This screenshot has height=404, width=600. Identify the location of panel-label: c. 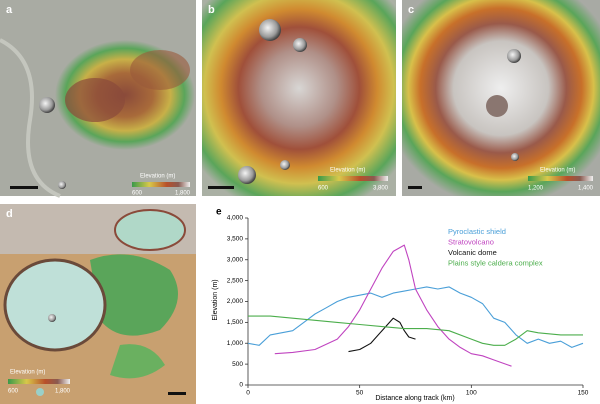
(411, 10).